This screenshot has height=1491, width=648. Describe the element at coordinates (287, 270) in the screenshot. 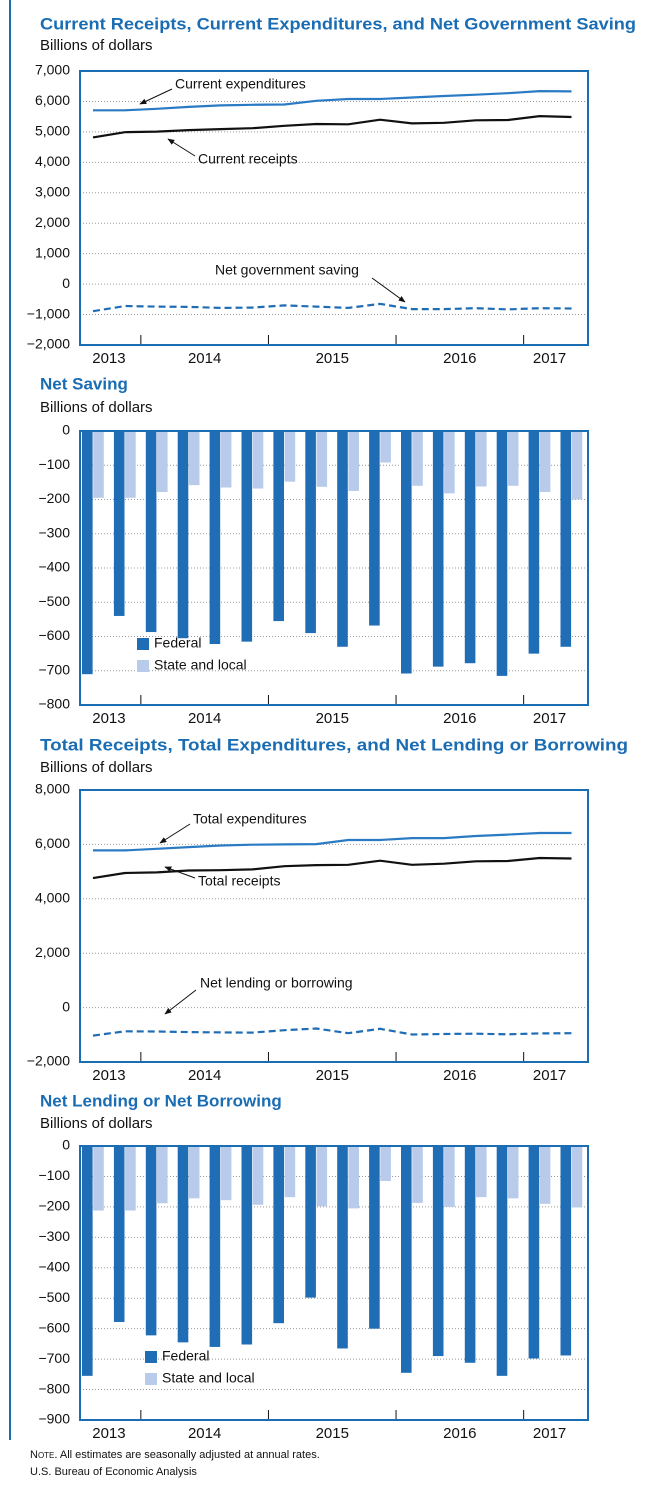

I see `series-annotation: Net government saving` at that location.